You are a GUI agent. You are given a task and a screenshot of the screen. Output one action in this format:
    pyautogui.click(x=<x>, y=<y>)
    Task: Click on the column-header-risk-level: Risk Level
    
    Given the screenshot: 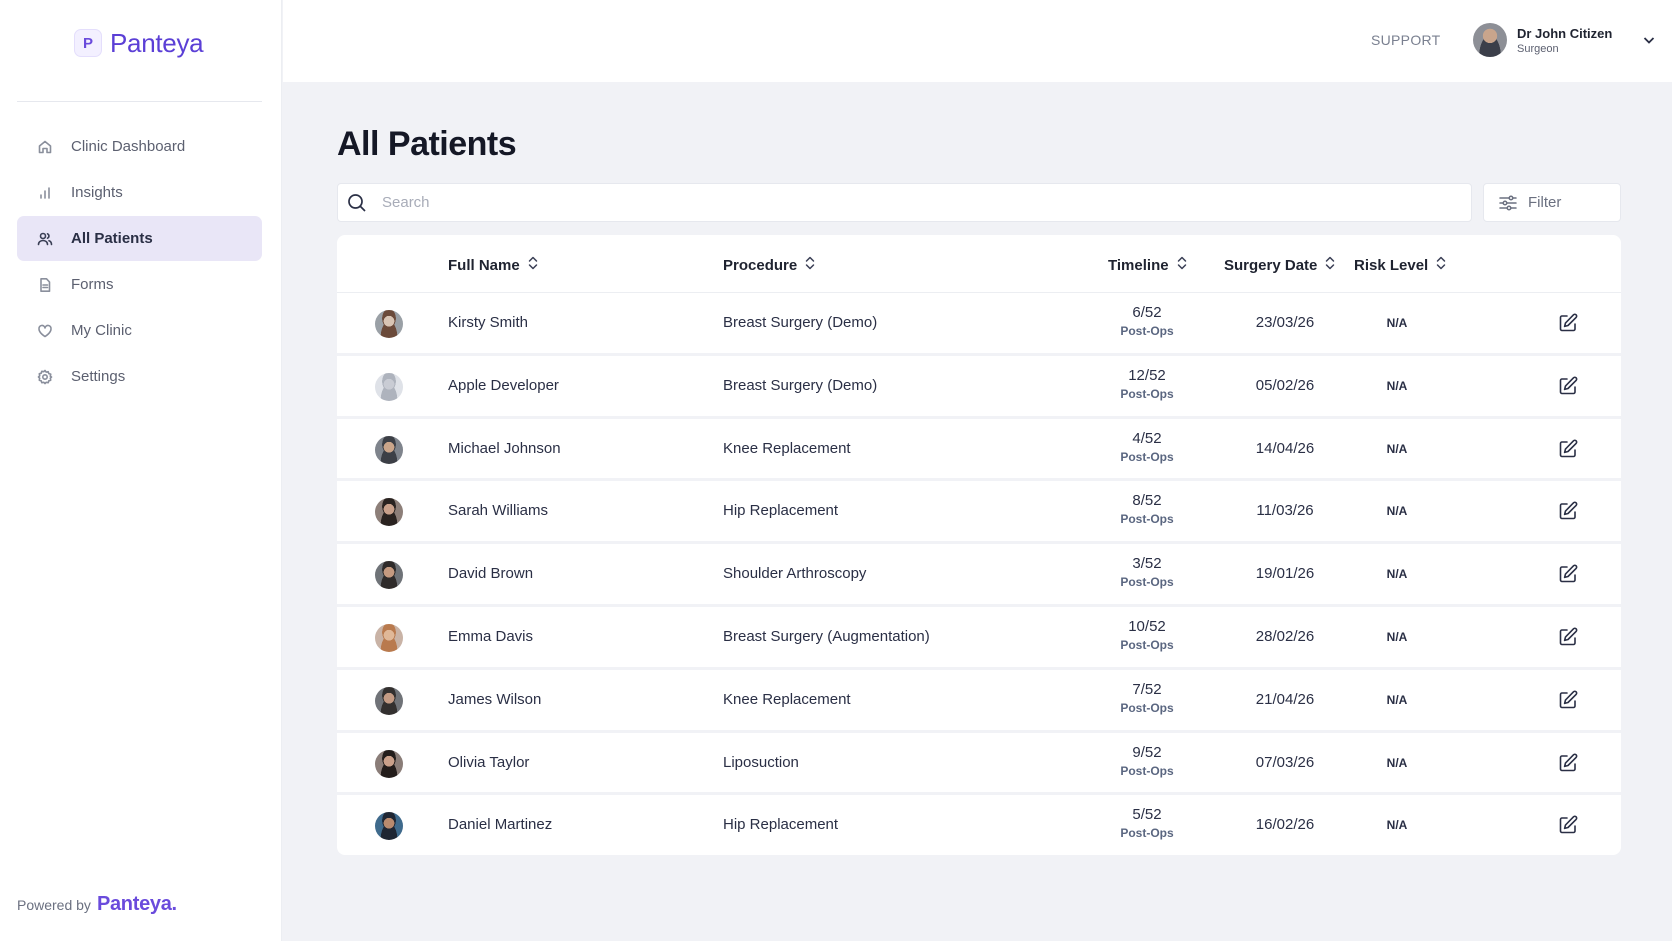 What is the action you would take?
    pyautogui.click(x=1400, y=265)
    